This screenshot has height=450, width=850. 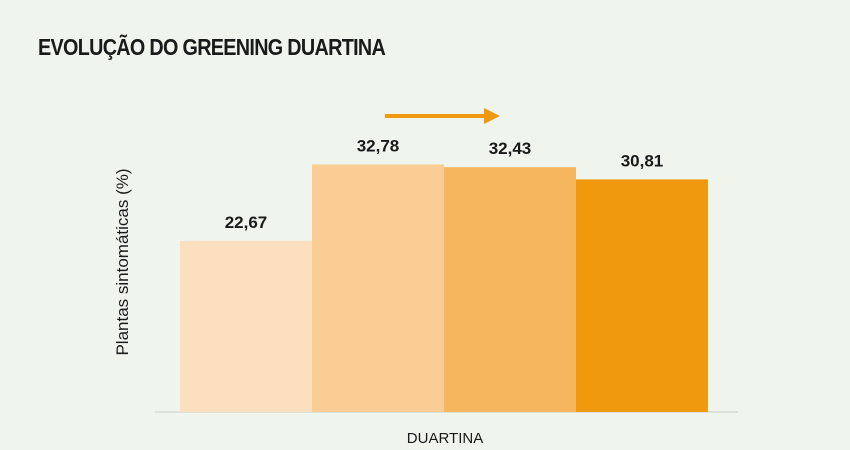 What do you see at coordinates (642, 160) in the screenshot?
I see `bar-value-label-4: 30,81` at bounding box center [642, 160].